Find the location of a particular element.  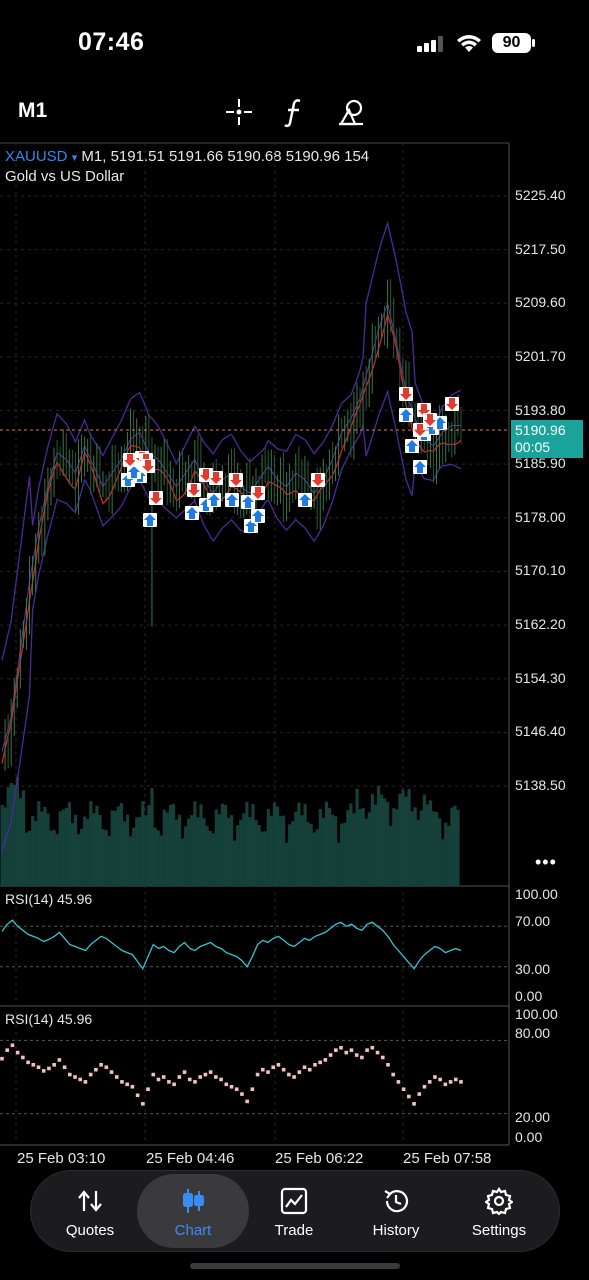

tab-trade: Trade is located at coordinates (294, 1211).